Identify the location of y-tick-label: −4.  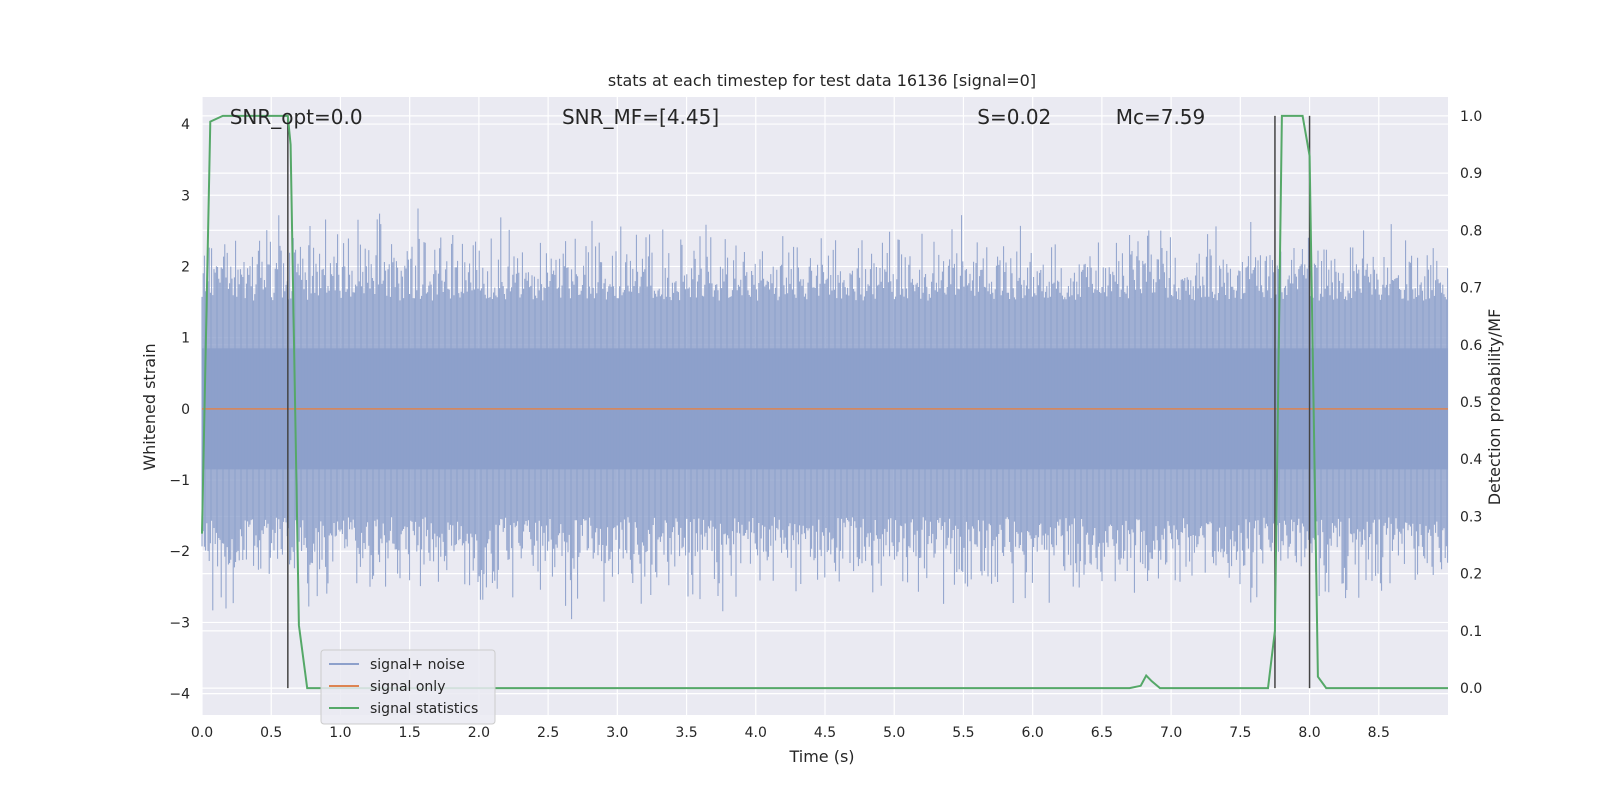
(179, 695).